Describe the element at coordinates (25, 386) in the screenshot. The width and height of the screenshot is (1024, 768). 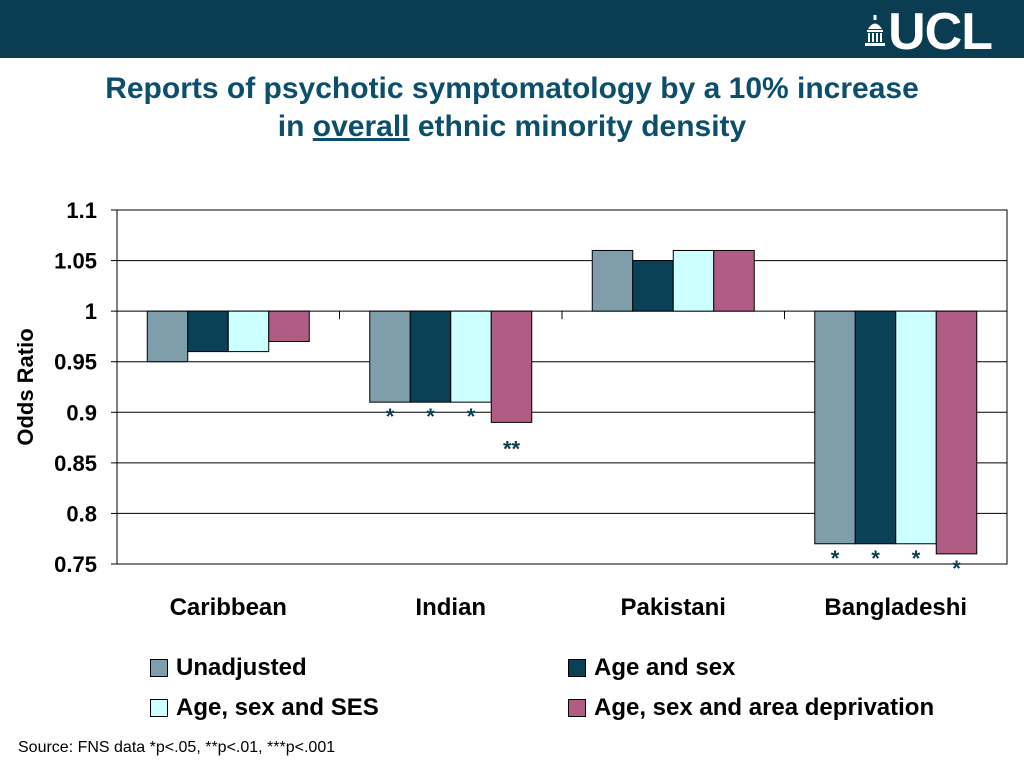
I see `y-axis-label: Odds Ratio` at that location.